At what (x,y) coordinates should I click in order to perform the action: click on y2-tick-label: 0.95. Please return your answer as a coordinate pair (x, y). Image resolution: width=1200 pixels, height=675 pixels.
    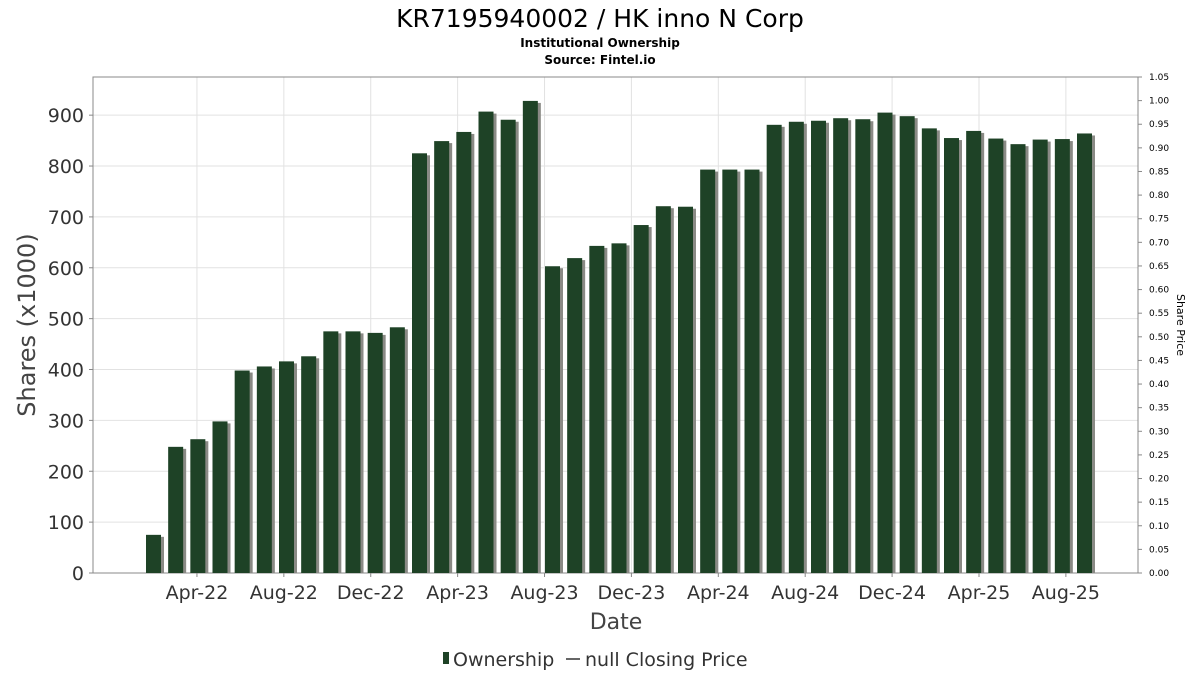
    Looking at the image, I should click on (1159, 125).